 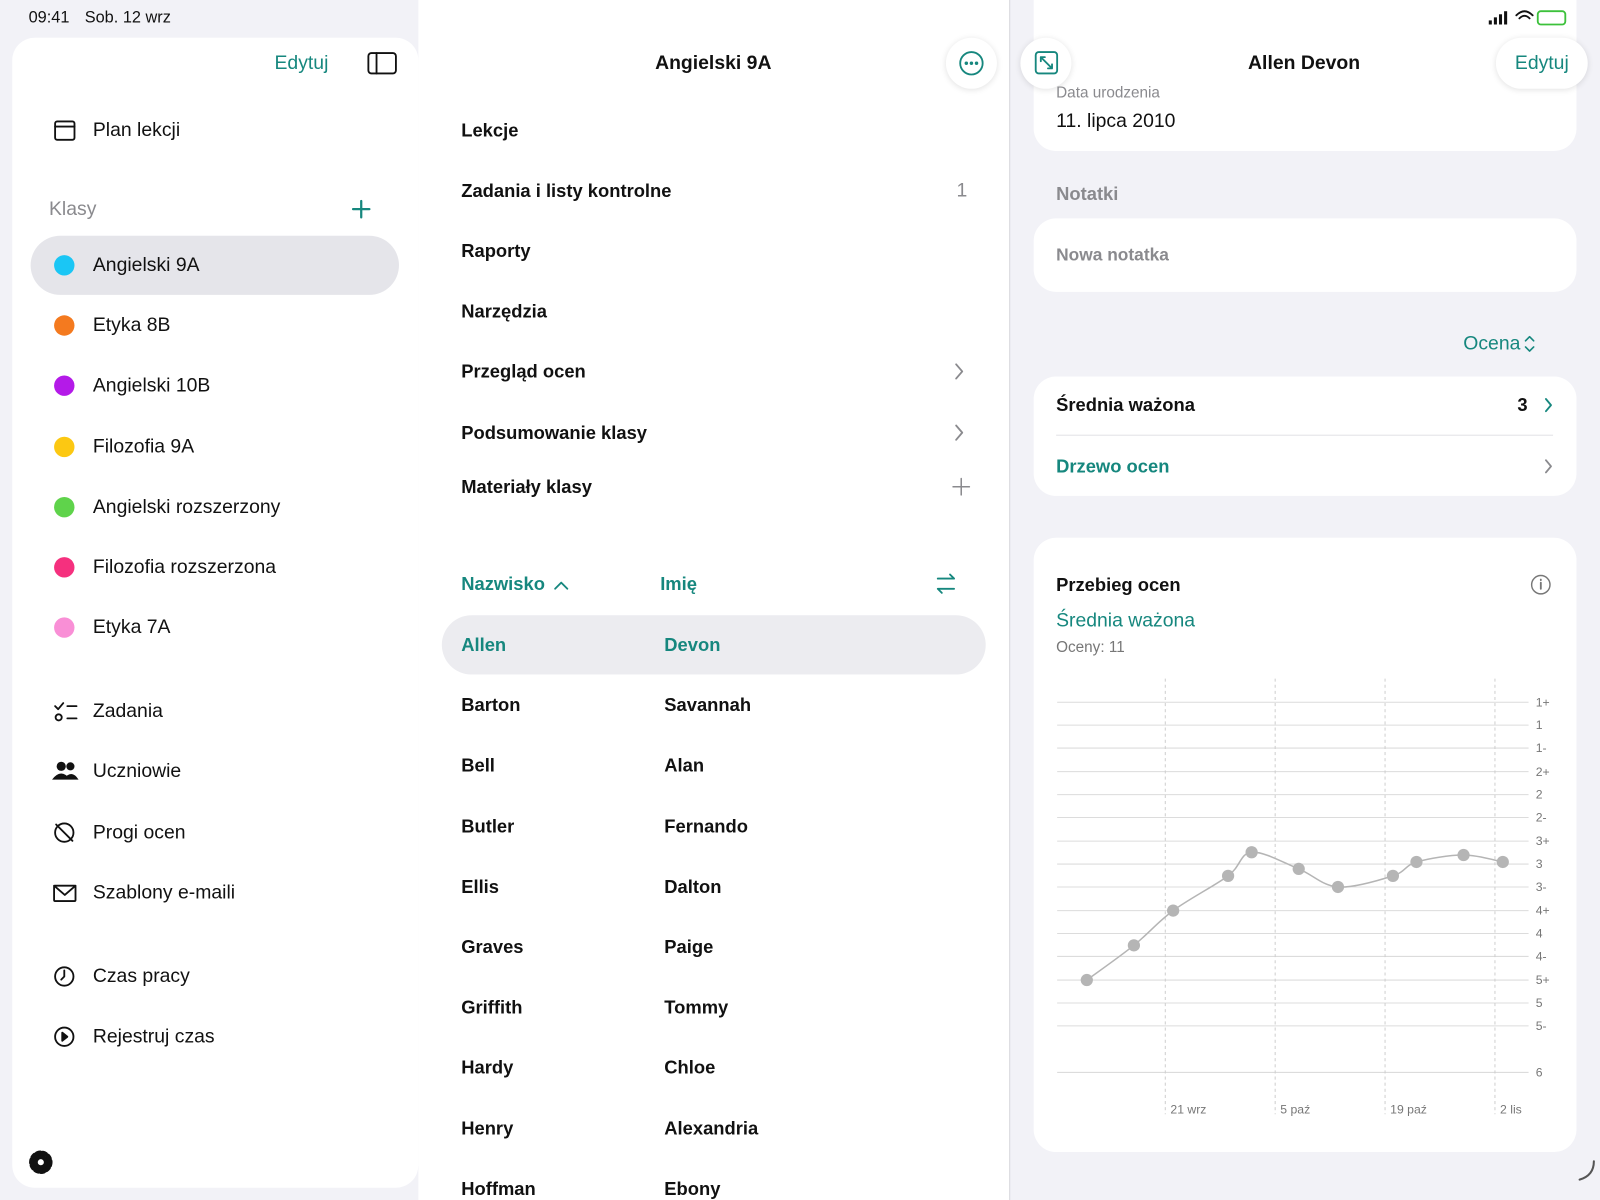 What do you see at coordinates (487, 1128) in the screenshot?
I see `student-last-name: Henry` at bounding box center [487, 1128].